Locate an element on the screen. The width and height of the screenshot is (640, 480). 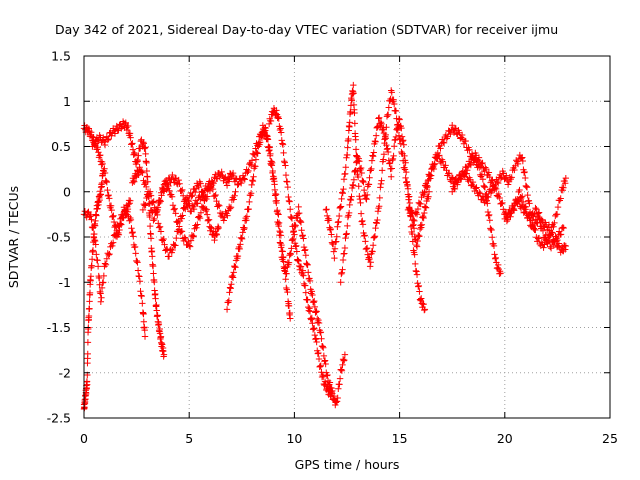
x-axis-label: GPS time / hours is located at coordinates (347, 464).